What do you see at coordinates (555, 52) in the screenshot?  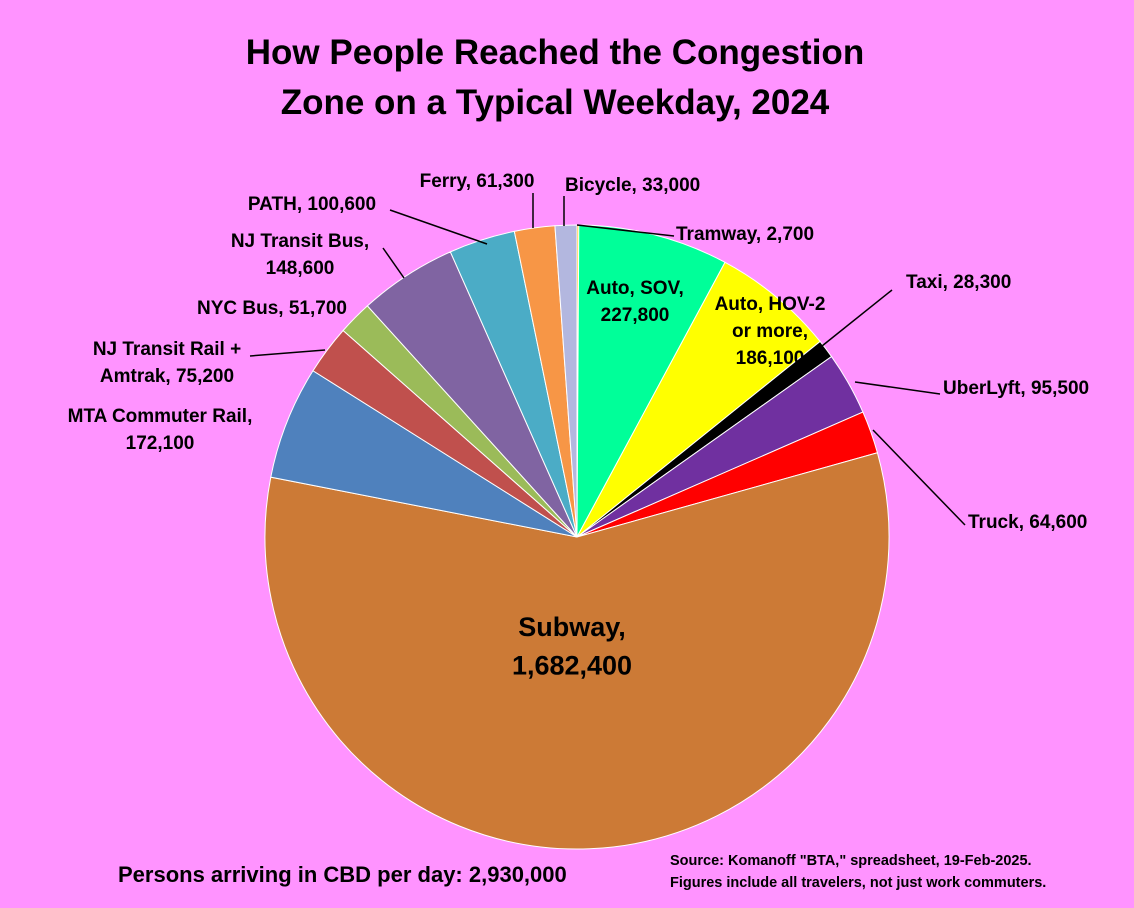 I see `chart-title-line-1: How People Reached the Congestion` at bounding box center [555, 52].